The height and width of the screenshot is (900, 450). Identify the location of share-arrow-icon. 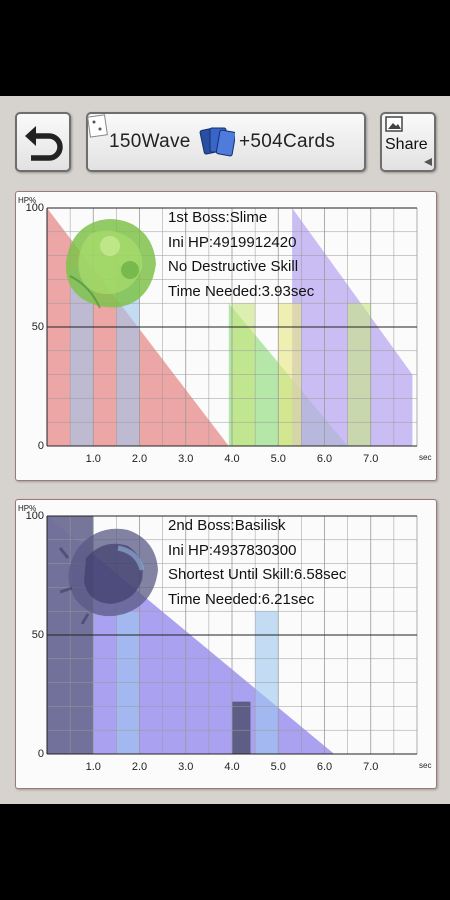
(428, 162).